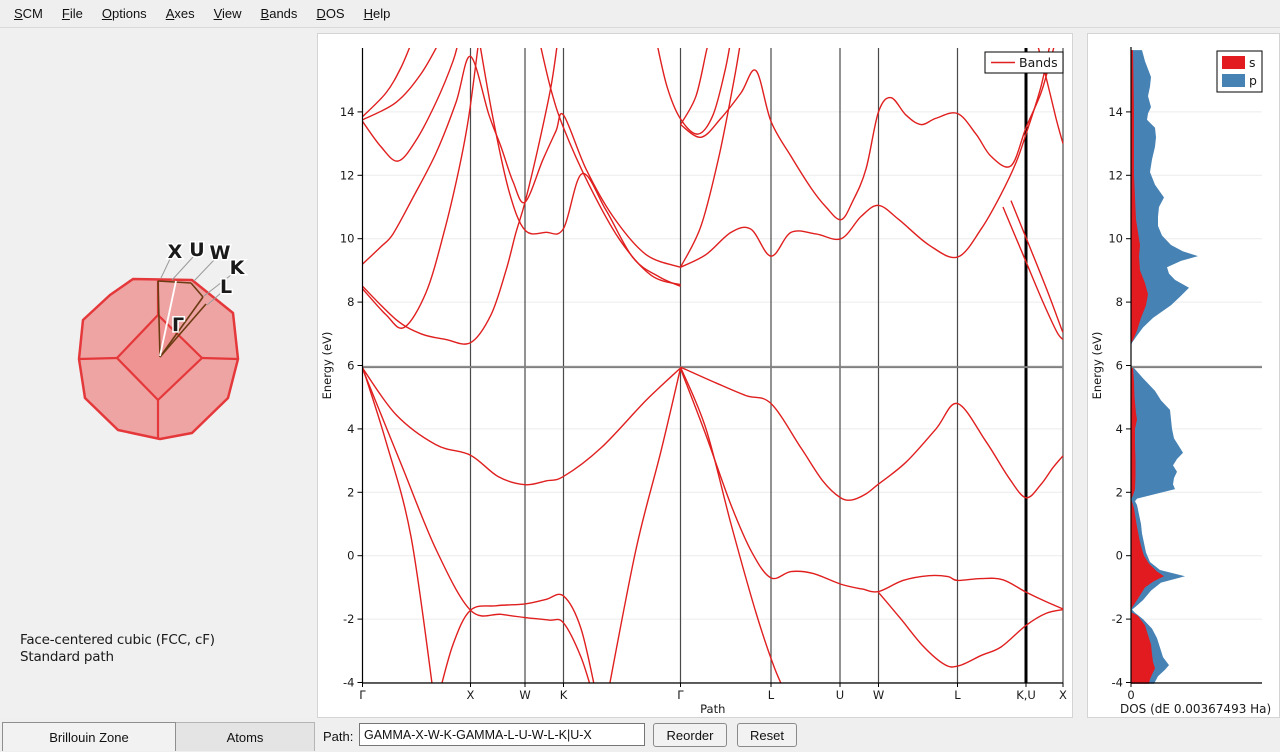 This screenshot has height=752, width=1280. Describe the element at coordinates (330, 13) in the screenshot. I see `menu-item-dos: DOS` at that location.